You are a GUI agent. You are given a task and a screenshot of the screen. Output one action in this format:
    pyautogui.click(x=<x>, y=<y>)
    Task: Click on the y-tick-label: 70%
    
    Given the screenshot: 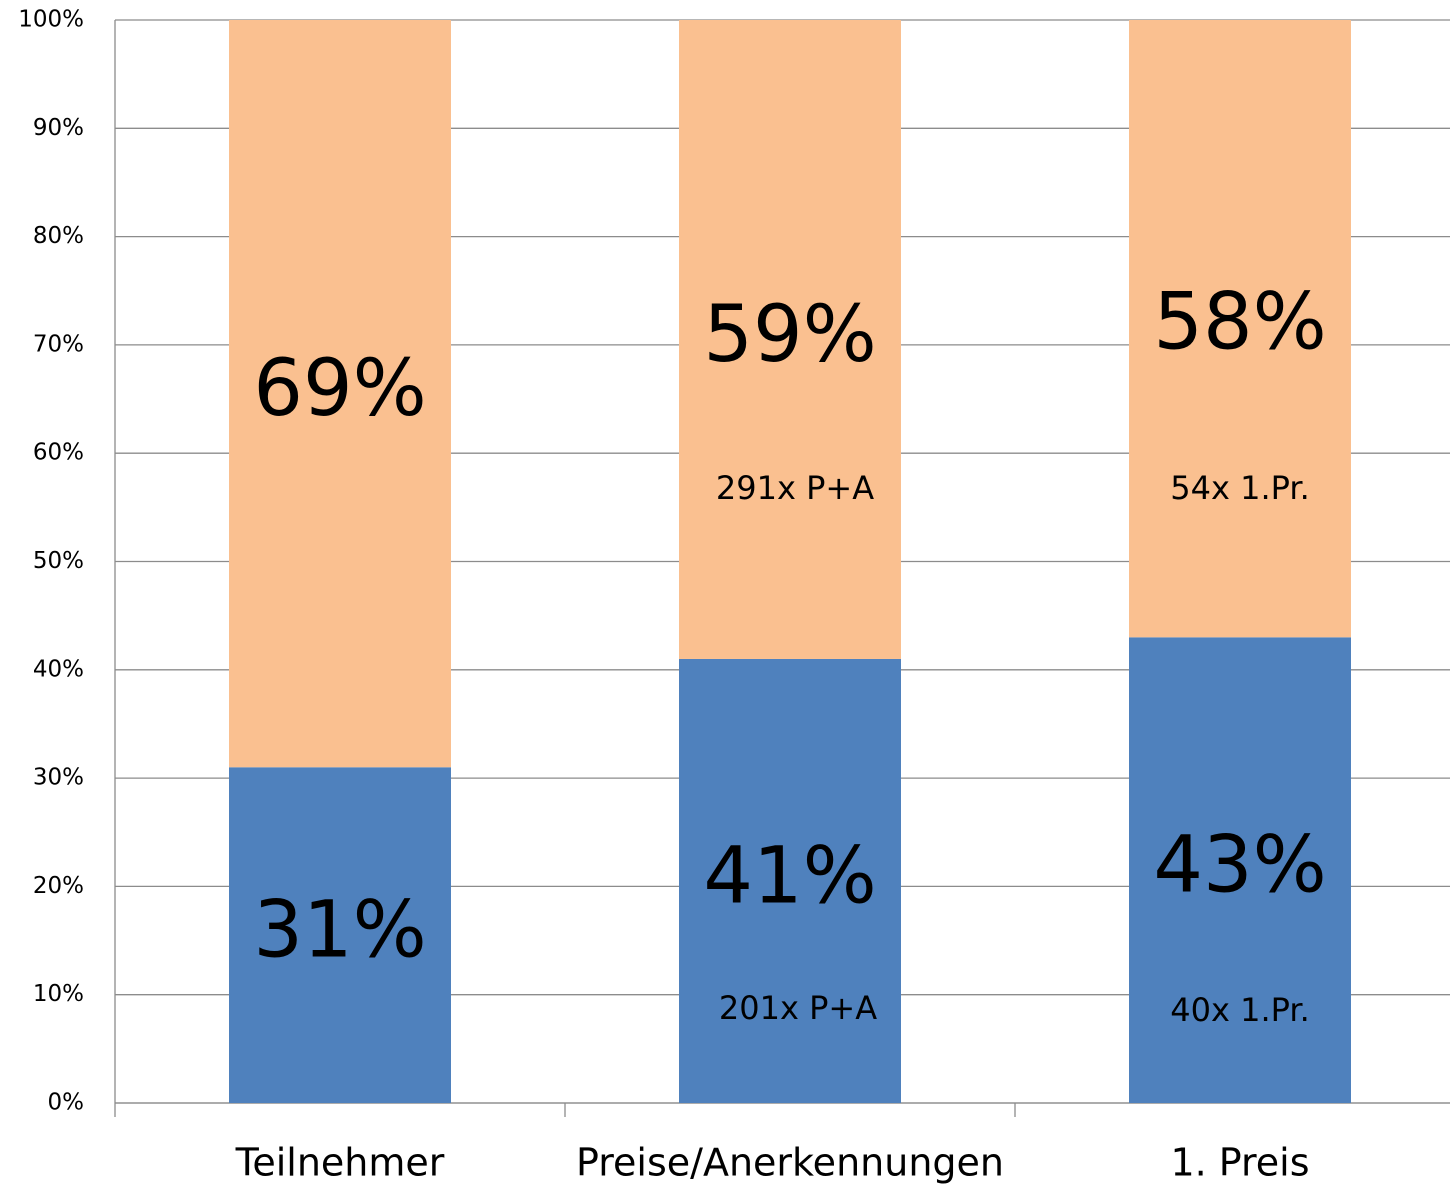 What is the action you would take?
    pyautogui.click(x=58, y=344)
    